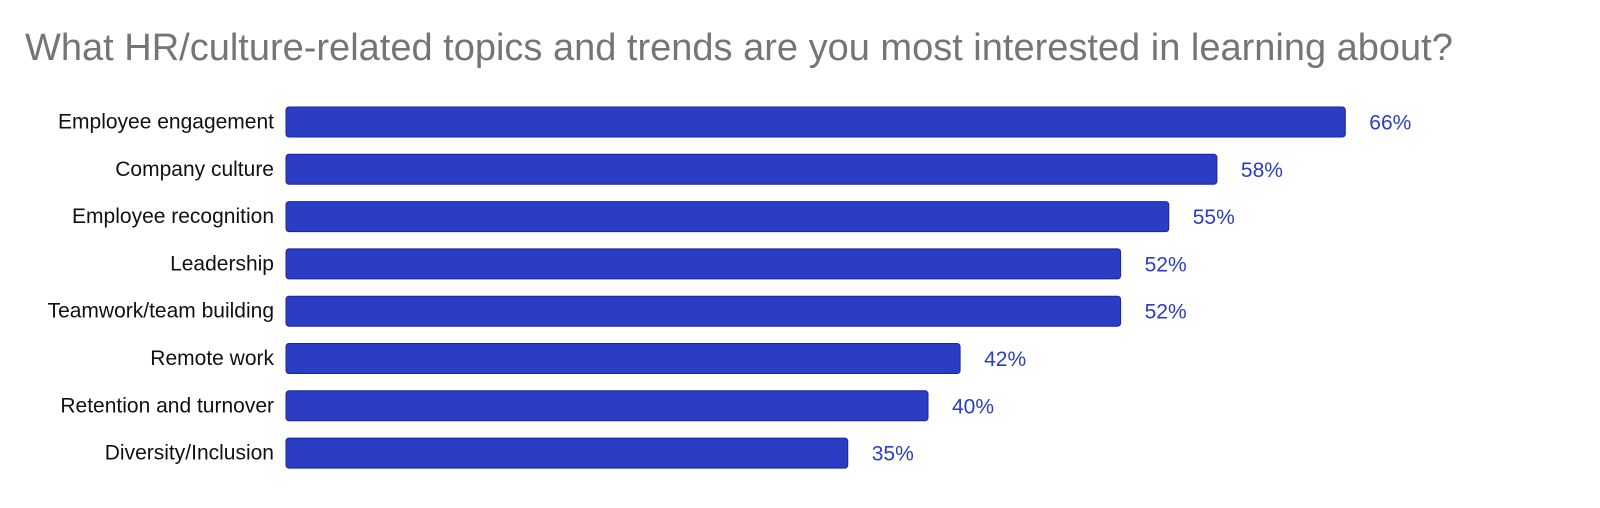 The width and height of the screenshot is (1600, 508). I want to click on bar-row: Company culture 58%, so click(699, 169).